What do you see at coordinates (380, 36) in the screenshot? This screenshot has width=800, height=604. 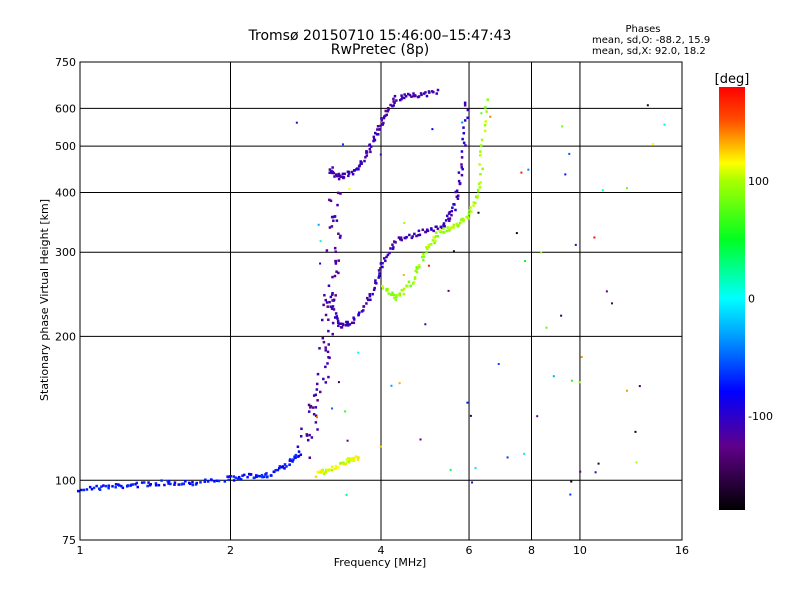 I see `chart-title: Tromsø 20150710 15:46:00–15:47:43` at bounding box center [380, 36].